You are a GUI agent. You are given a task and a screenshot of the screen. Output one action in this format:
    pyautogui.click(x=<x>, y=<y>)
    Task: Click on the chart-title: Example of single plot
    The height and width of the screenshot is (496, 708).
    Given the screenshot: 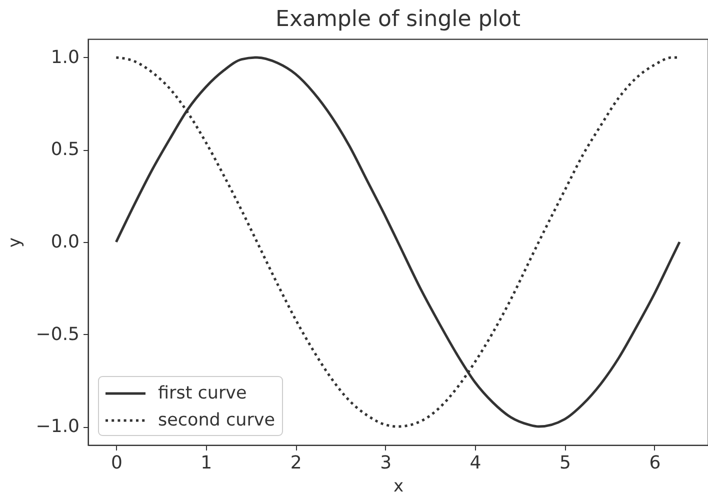 What is the action you would take?
    pyautogui.click(x=398, y=19)
    